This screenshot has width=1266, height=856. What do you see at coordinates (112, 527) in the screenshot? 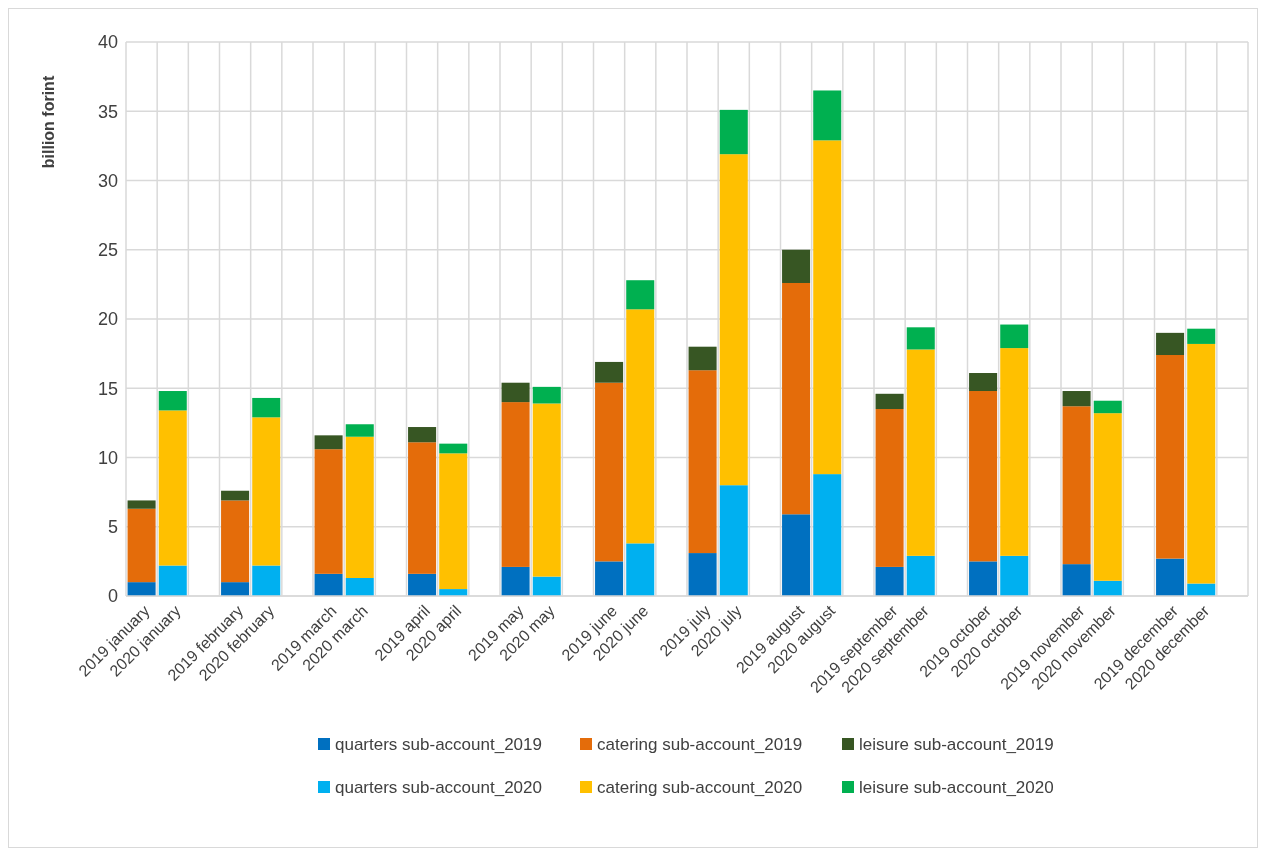
I see `y-tick-label: 5` at bounding box center [112, 527].